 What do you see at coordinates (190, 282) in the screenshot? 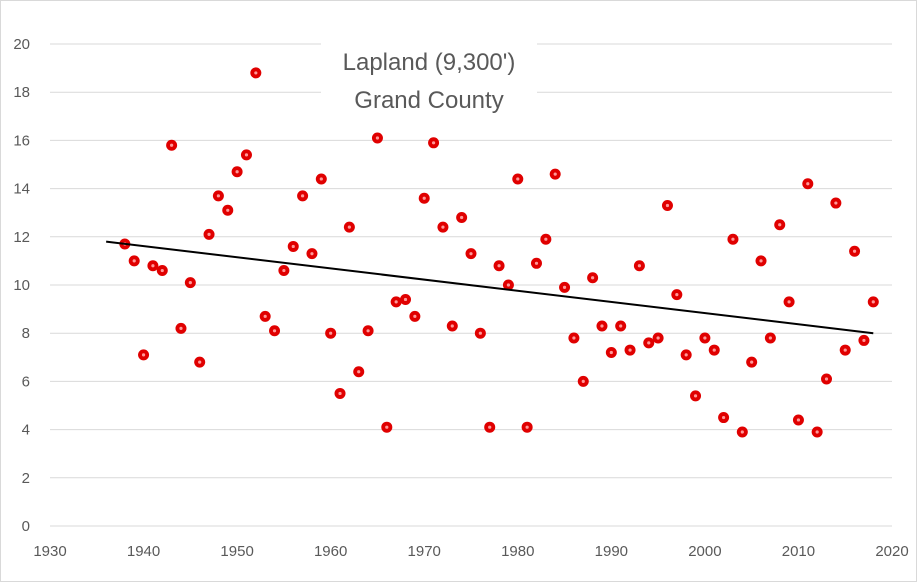
I see `data-point-center-1945` at bounding box center [190, 282].